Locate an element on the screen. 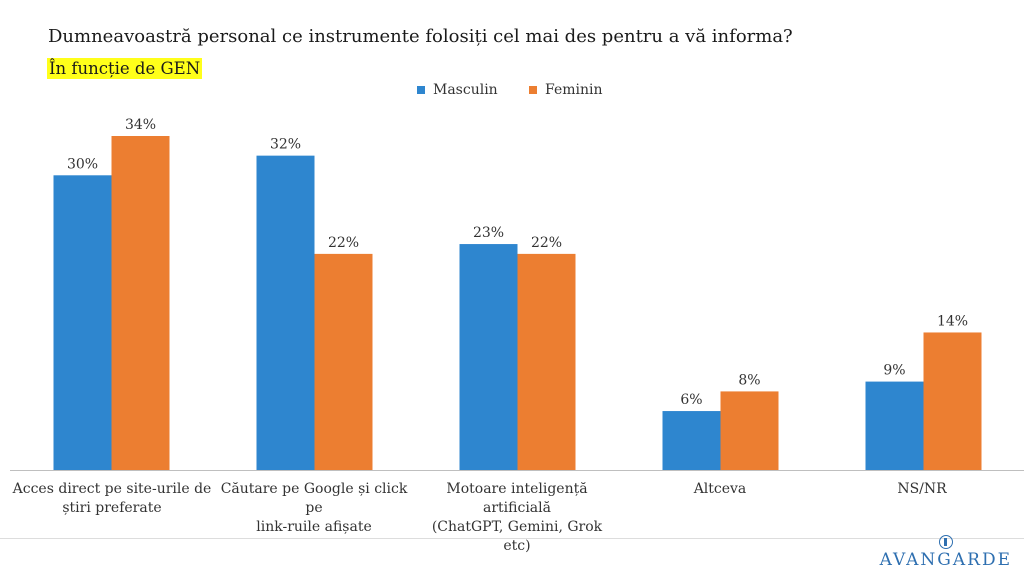  data-label-feminin-1: 22% is located at coordinates (343, 243).